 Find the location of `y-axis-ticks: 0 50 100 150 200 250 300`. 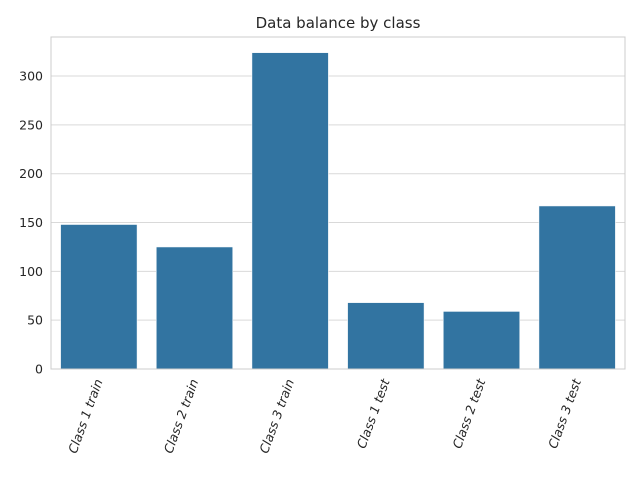

y-axis-ticks: 0 50 100 150 200 250 300 is located at coordinates (31, 223).